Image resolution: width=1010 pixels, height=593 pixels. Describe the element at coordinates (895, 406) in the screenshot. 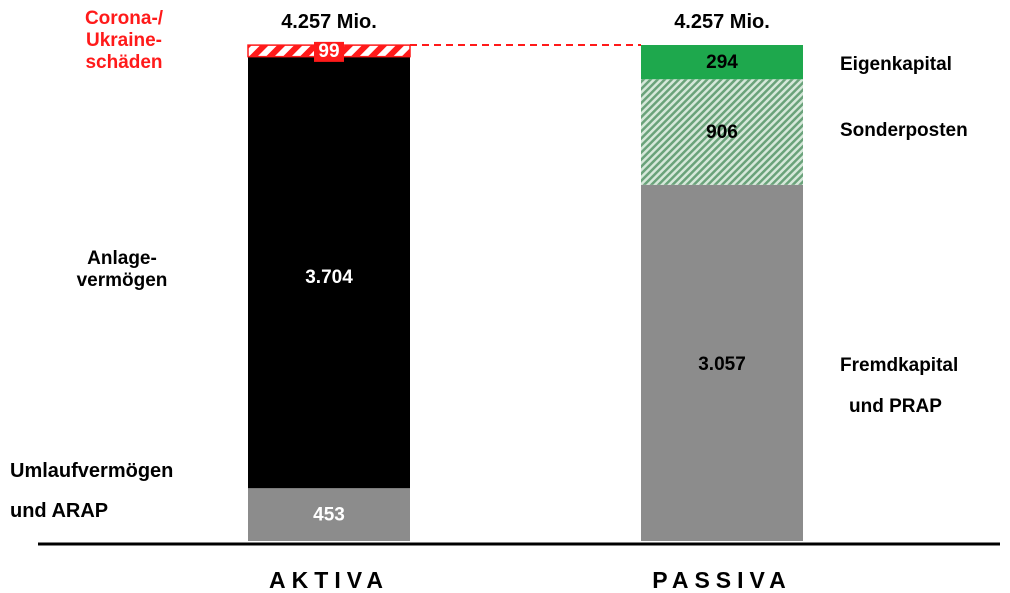

I see `segment-label-line: und PRAP` at that location.